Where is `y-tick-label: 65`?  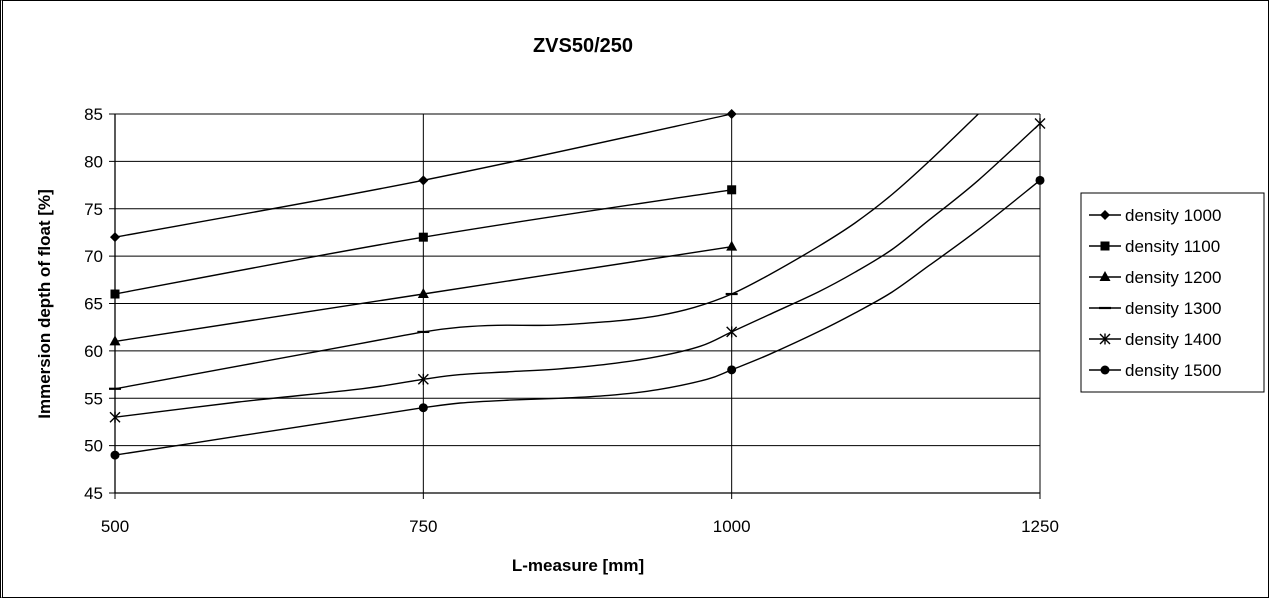
y-tick-label: 65 is located at coordinates (93, 304).